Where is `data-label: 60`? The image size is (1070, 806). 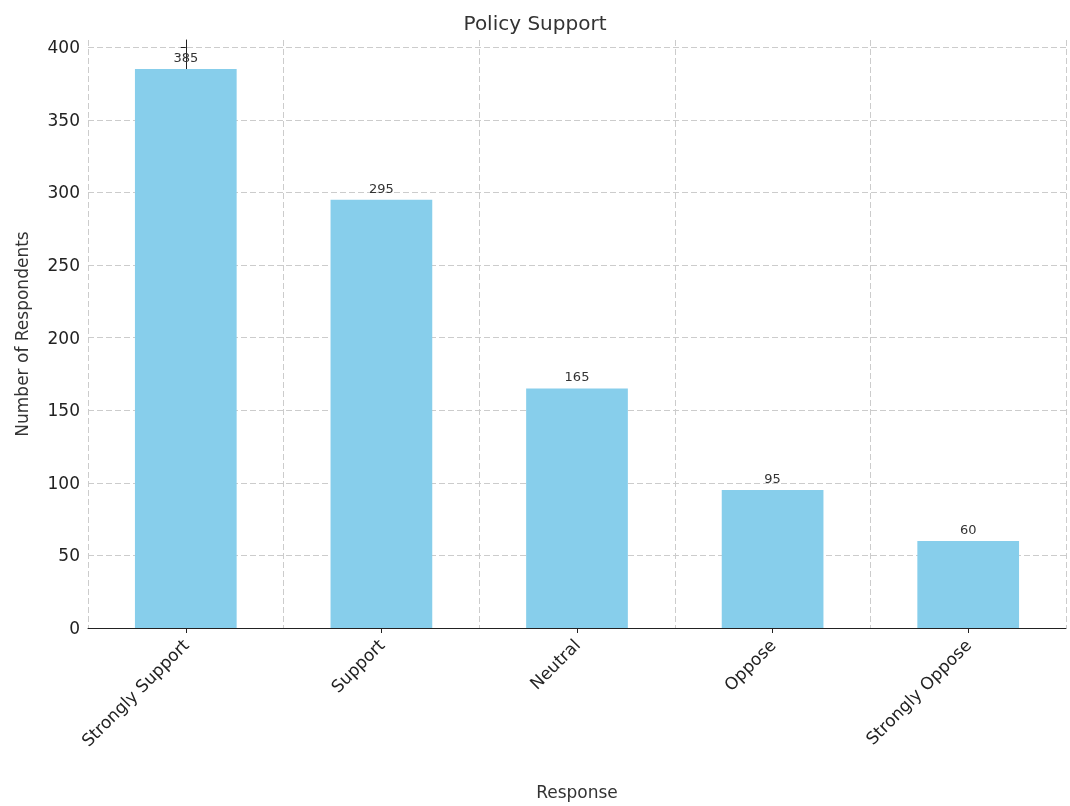
data-label: 60 is located at coordinates (968, 529).